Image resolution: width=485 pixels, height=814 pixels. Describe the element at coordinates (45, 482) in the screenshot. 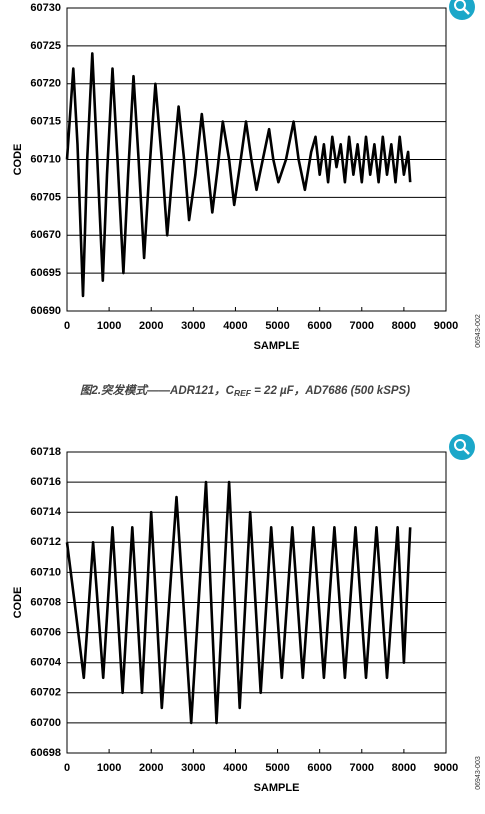

I see `y-tick-label: 60716` at that location.